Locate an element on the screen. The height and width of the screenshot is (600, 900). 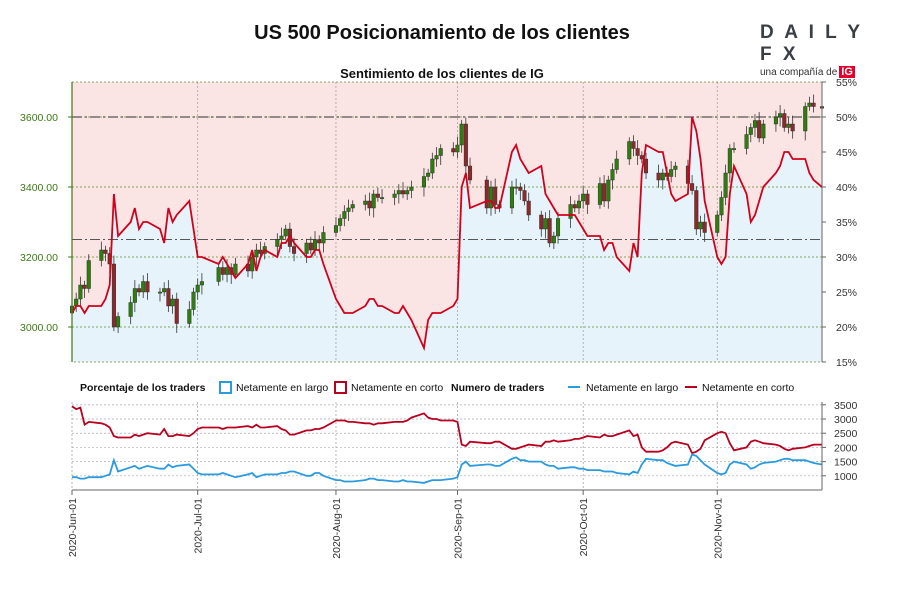
chart-title: US 500 Posicionamiento de los clientes is located at coordinates (442, 33).